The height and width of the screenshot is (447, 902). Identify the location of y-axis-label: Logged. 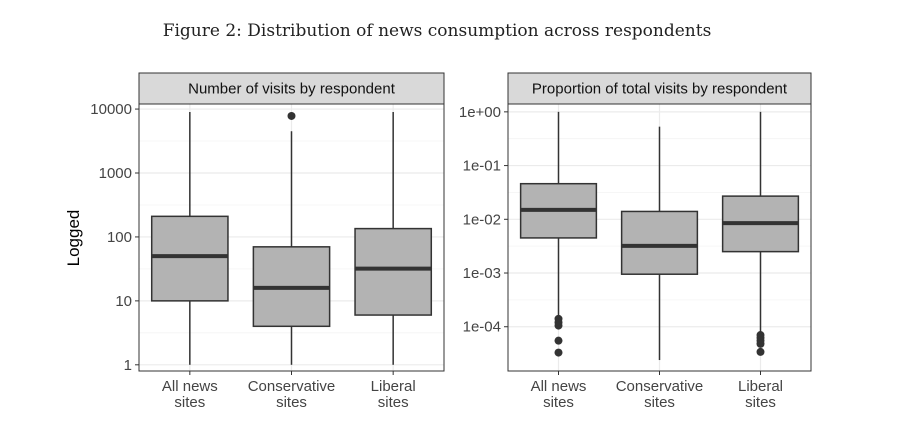
(73, 238).